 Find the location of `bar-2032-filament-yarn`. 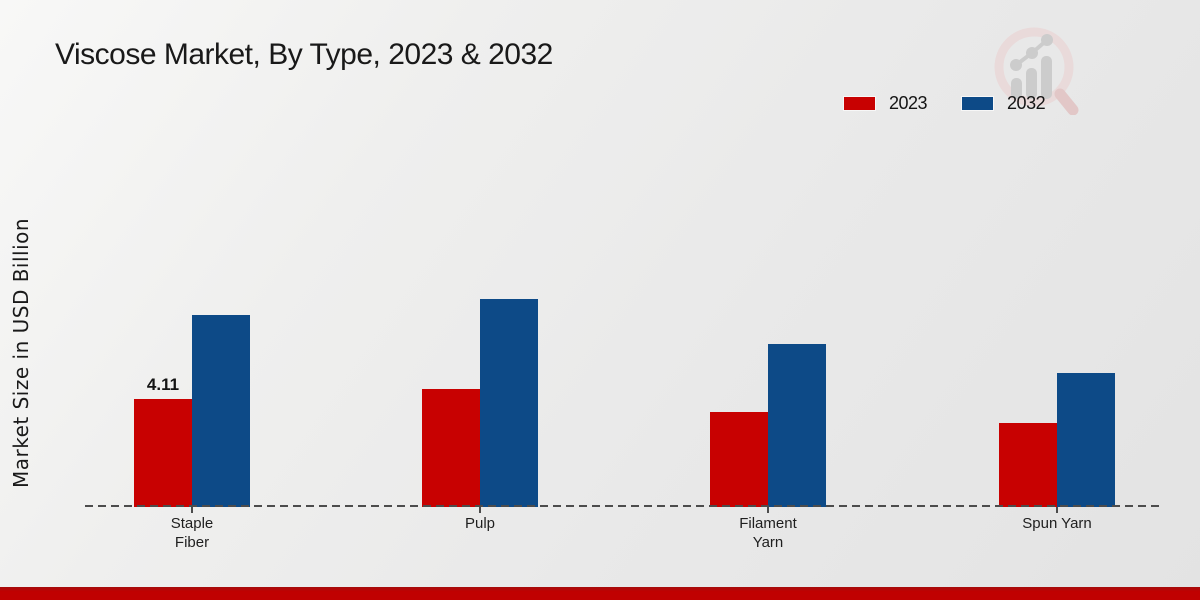

bar-2032-filament-yarn is located at coordinates (797, 425).